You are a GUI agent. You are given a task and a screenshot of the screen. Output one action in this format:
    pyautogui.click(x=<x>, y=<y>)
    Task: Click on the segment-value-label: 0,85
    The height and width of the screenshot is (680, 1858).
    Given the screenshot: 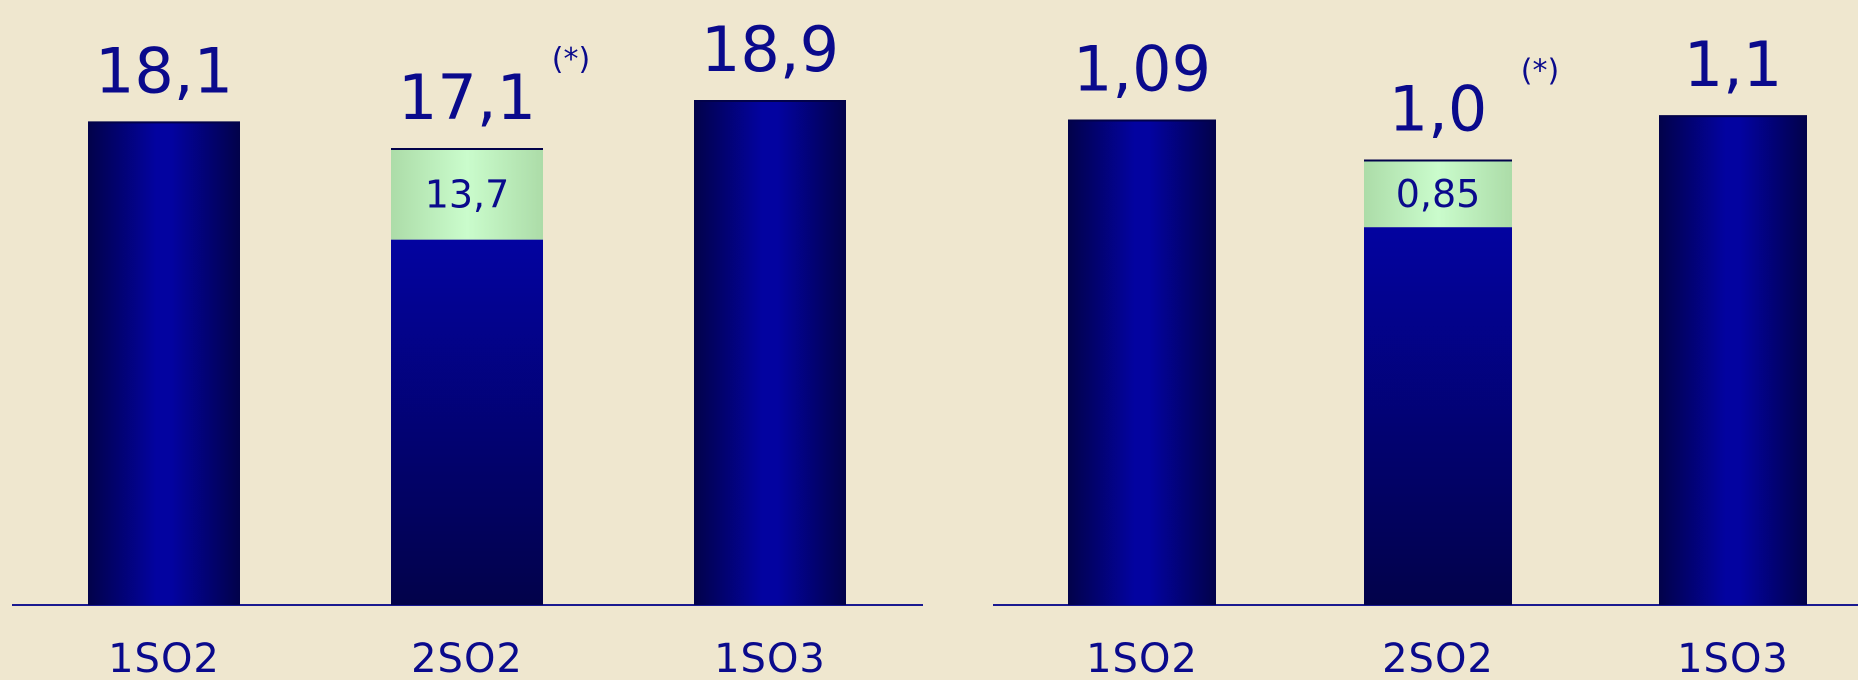 What is the action you would take?
    pyautogui.click(x=1438, y=194)
    